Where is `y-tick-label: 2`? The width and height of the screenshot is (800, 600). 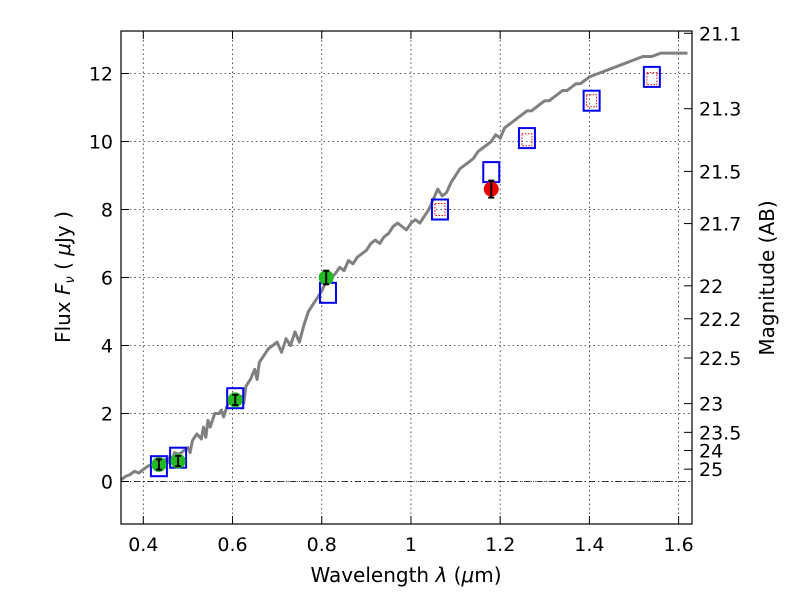
y-tick-label: 2 is located at coordinates (107, 415).